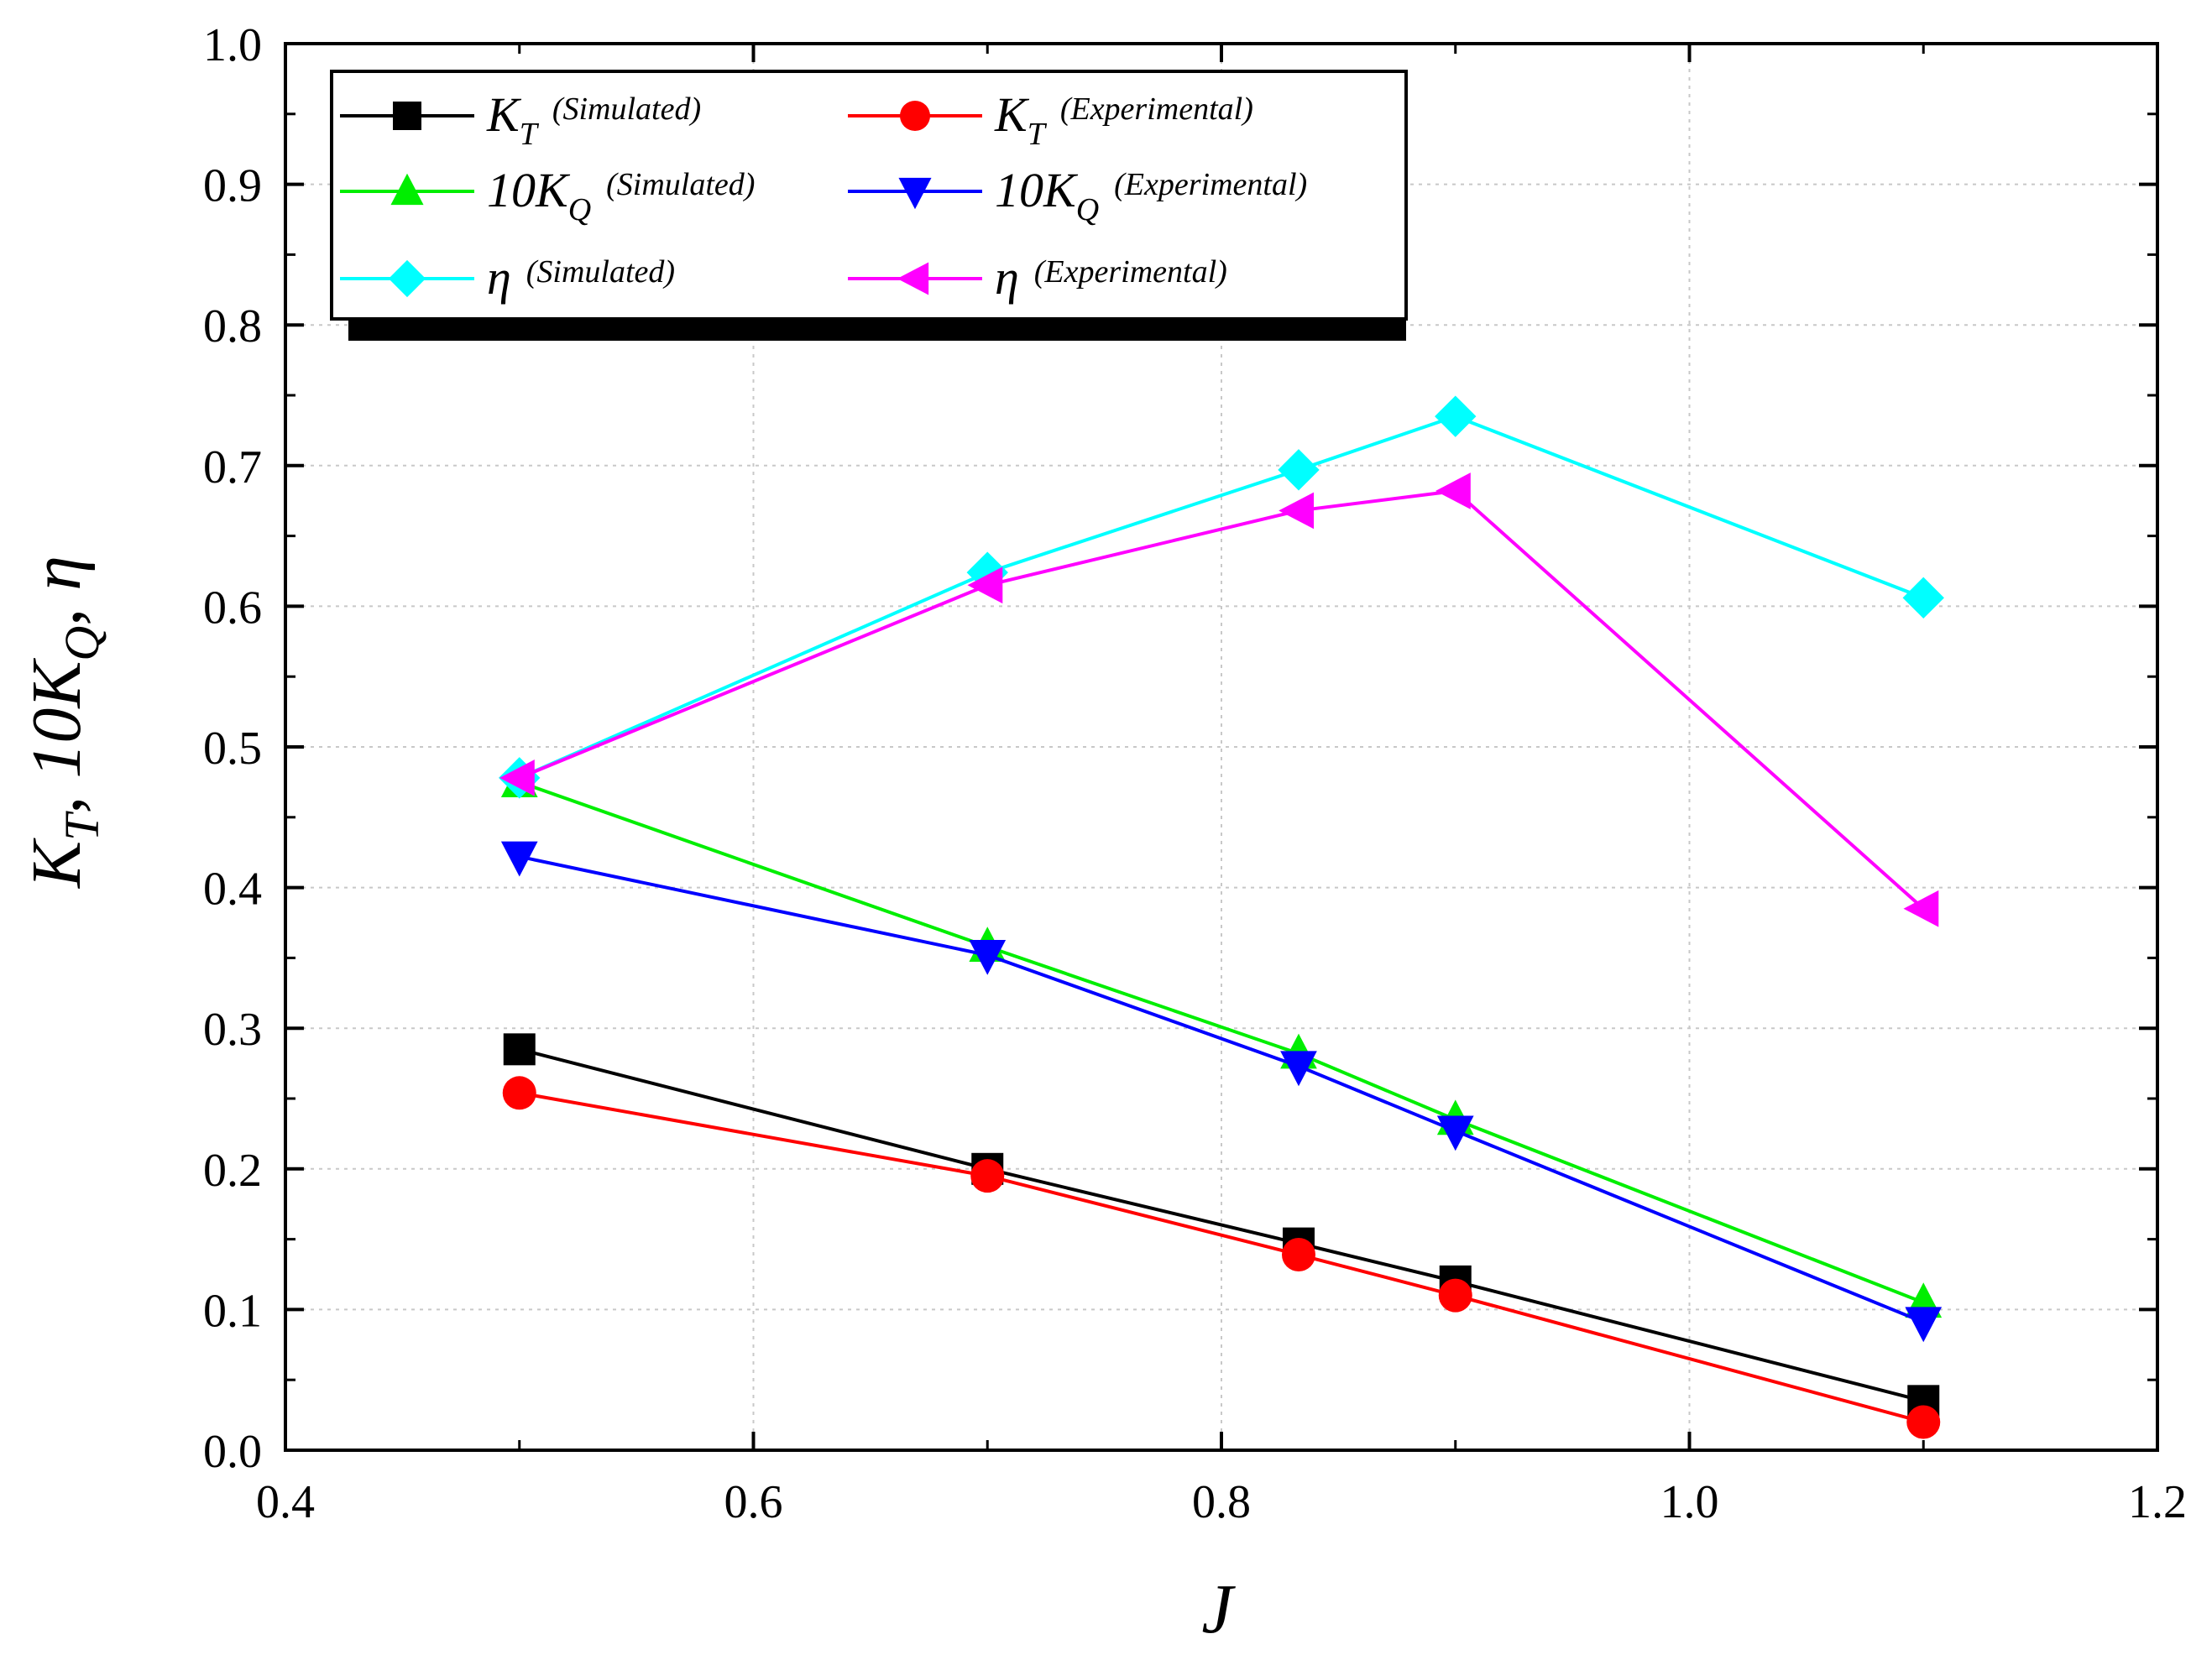 The width and height of the screenshot is (2212, 1660). I want to click on legend-label: η (Experimental), so click(1111, 277).